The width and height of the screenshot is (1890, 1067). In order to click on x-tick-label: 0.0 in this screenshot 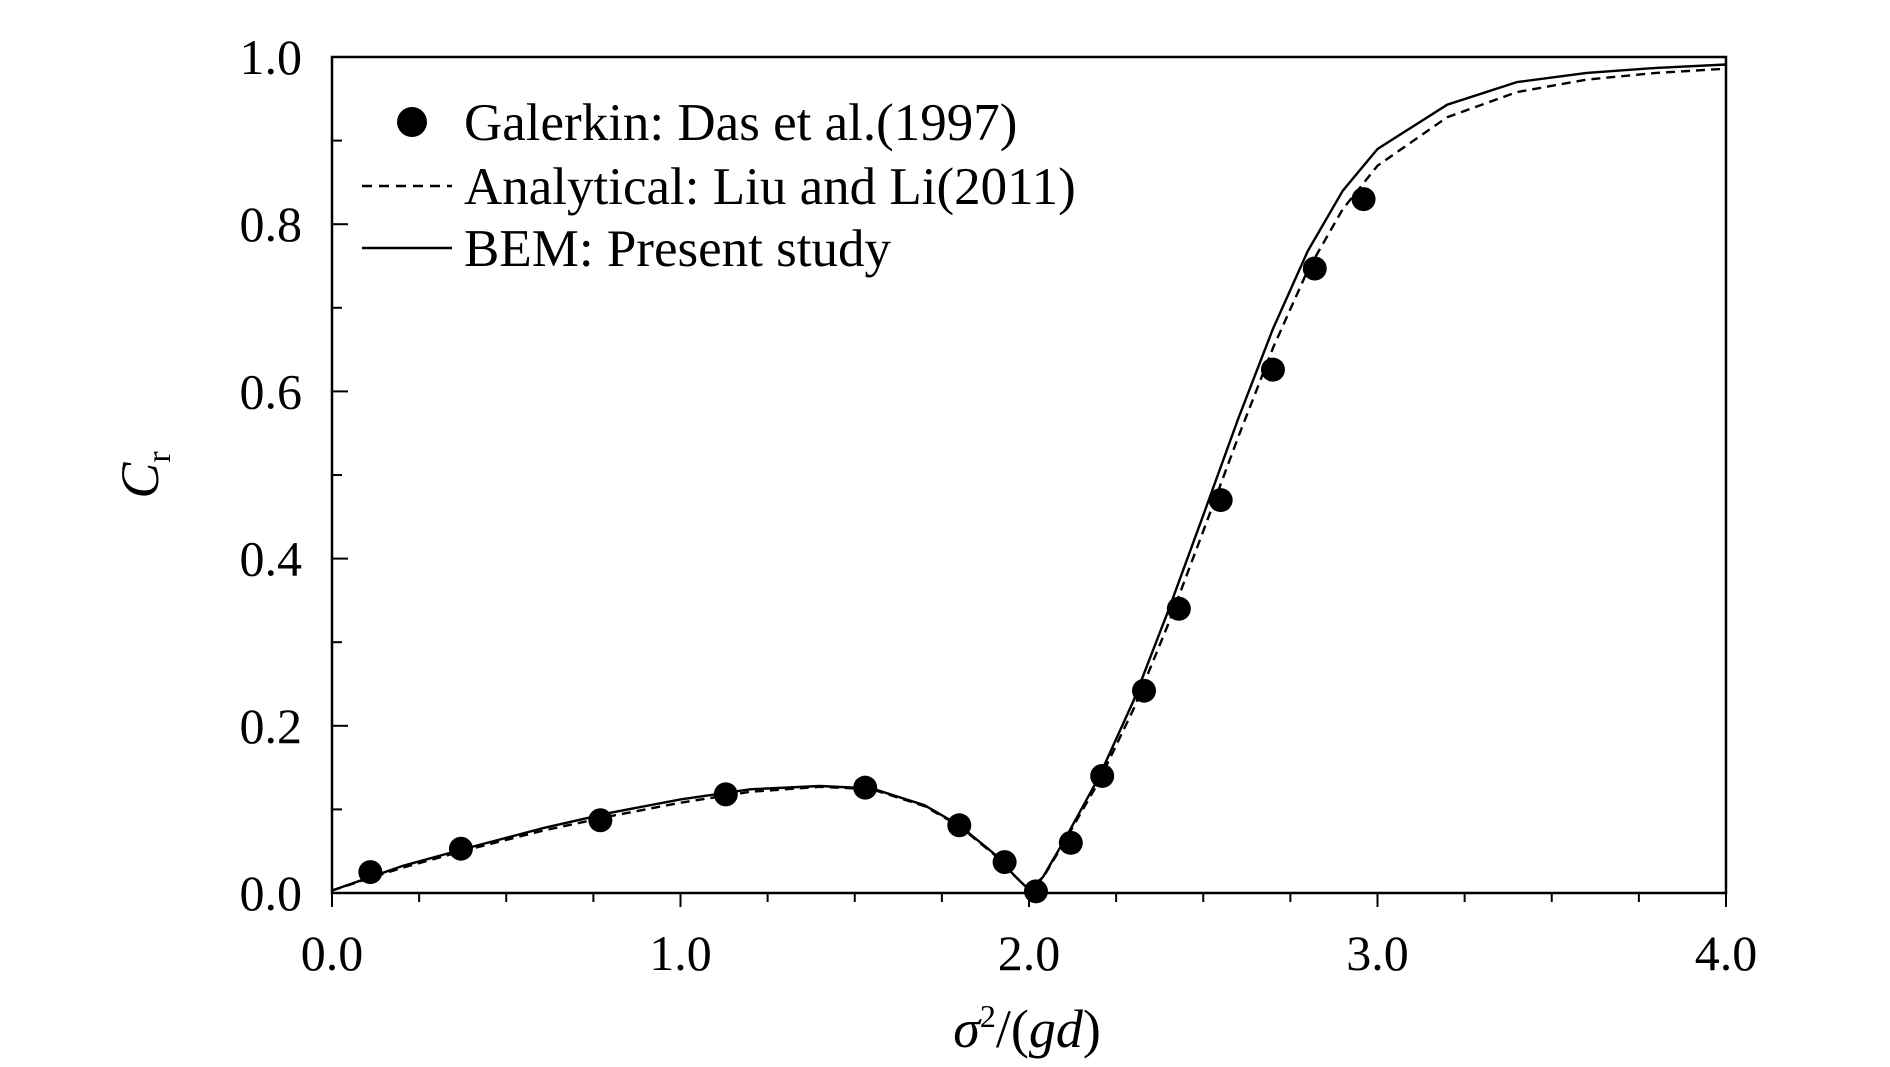, I will do `click(332, 953)`.